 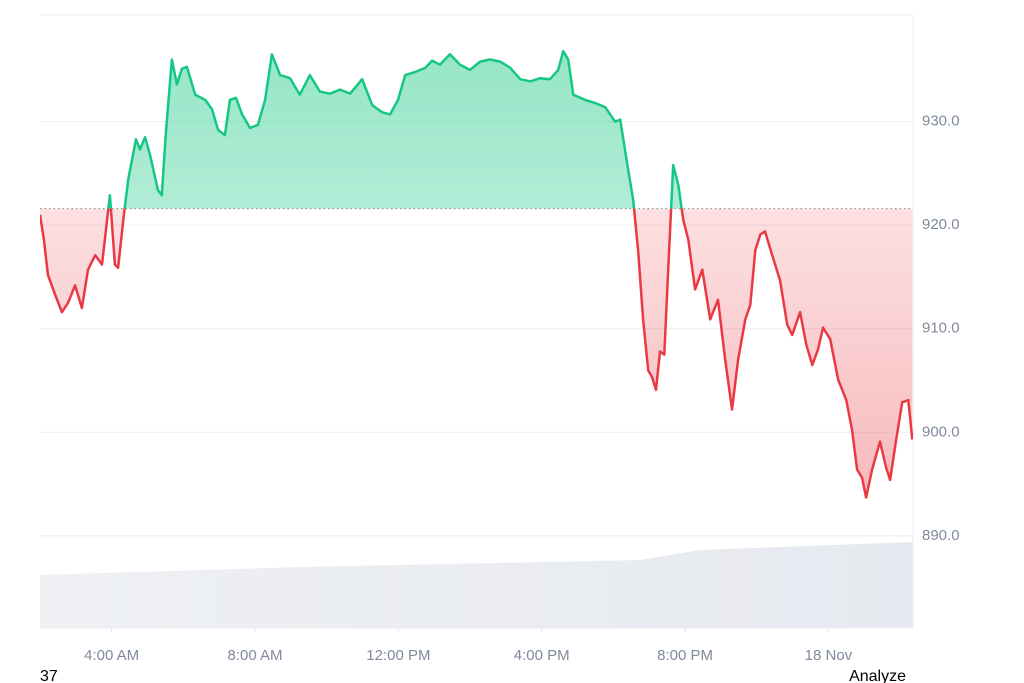 What do you see at coordinates (941, 121) in the screenshot?
I see `y-tick-label: 930.0` at bounding box center [941, 121].